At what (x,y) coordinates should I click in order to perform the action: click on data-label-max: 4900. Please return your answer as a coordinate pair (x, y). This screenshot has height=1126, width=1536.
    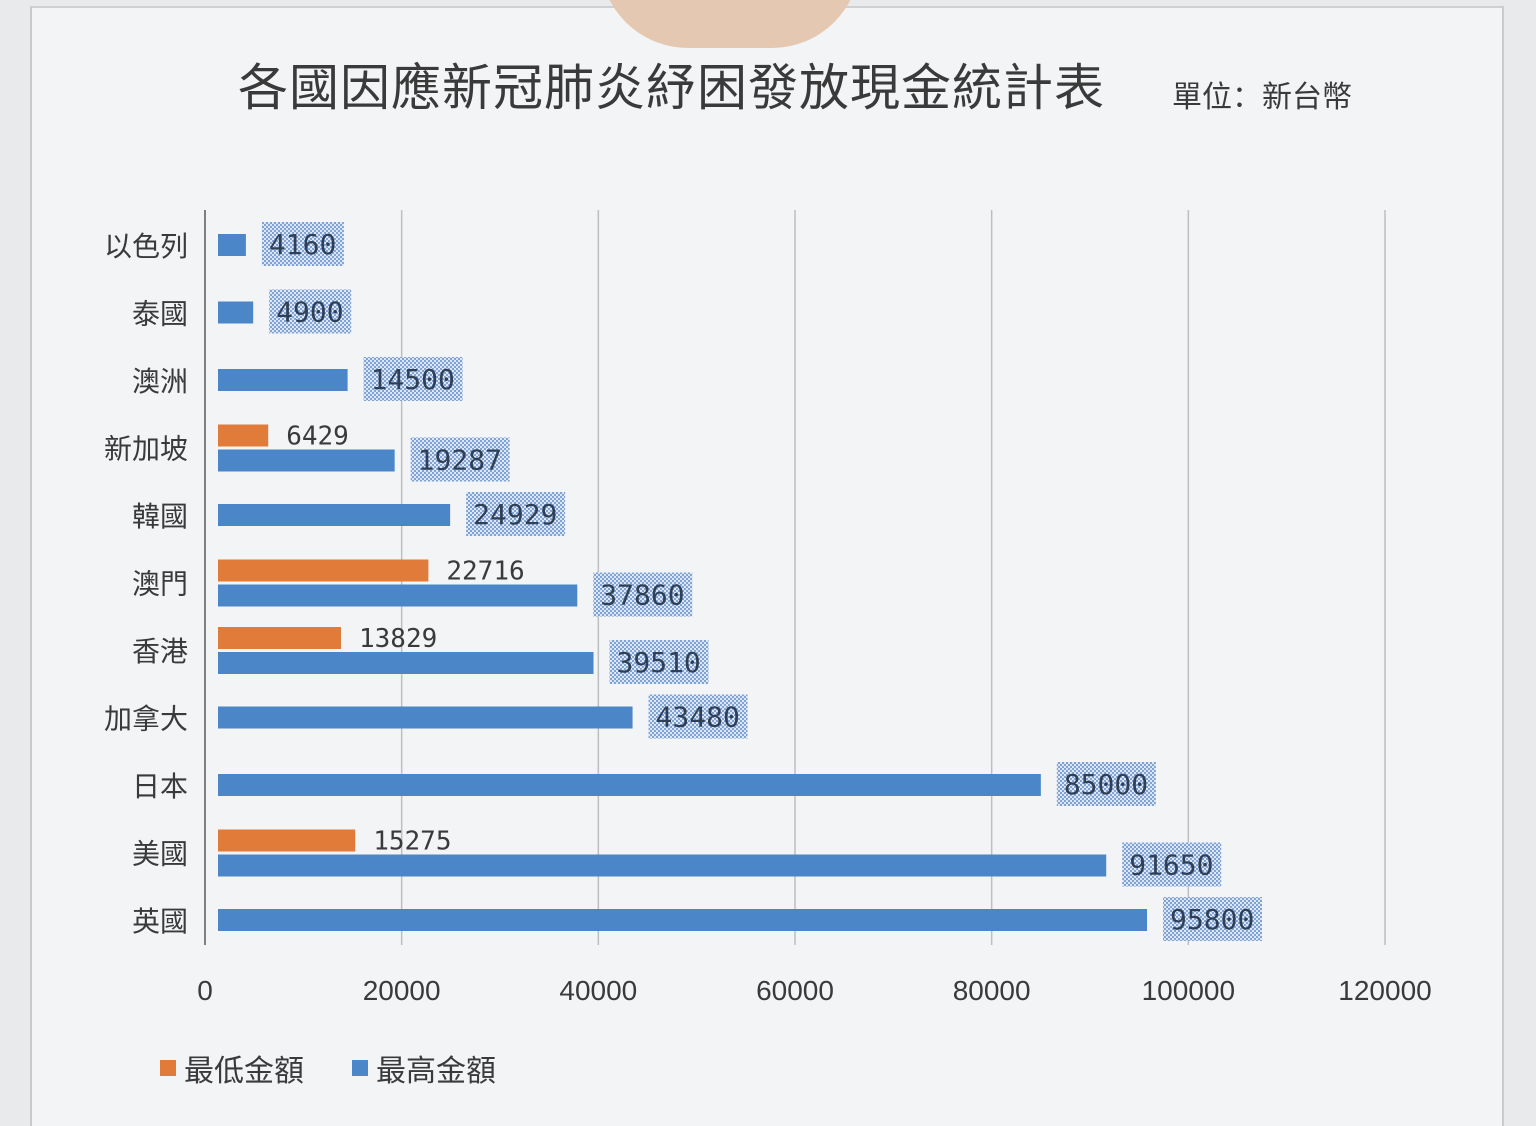
    Looking at the image, I should click on (309, 312).